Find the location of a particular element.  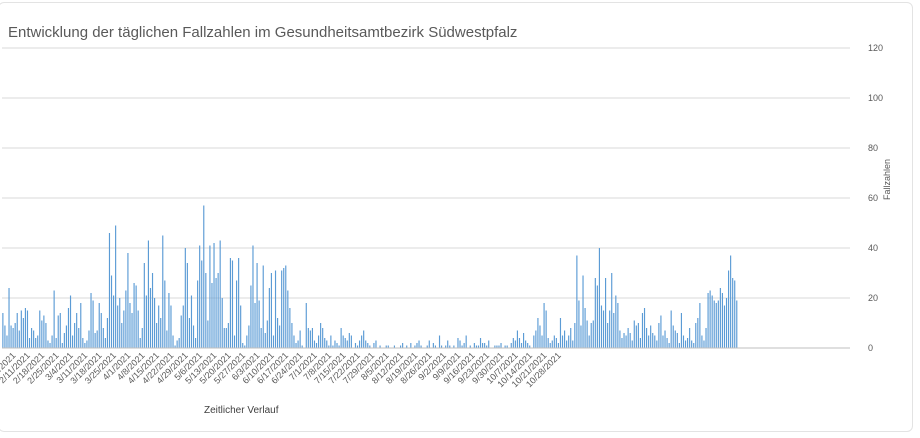

x-axis-label: Zeitlicher Verlauf is located at coordinates (241, 410).